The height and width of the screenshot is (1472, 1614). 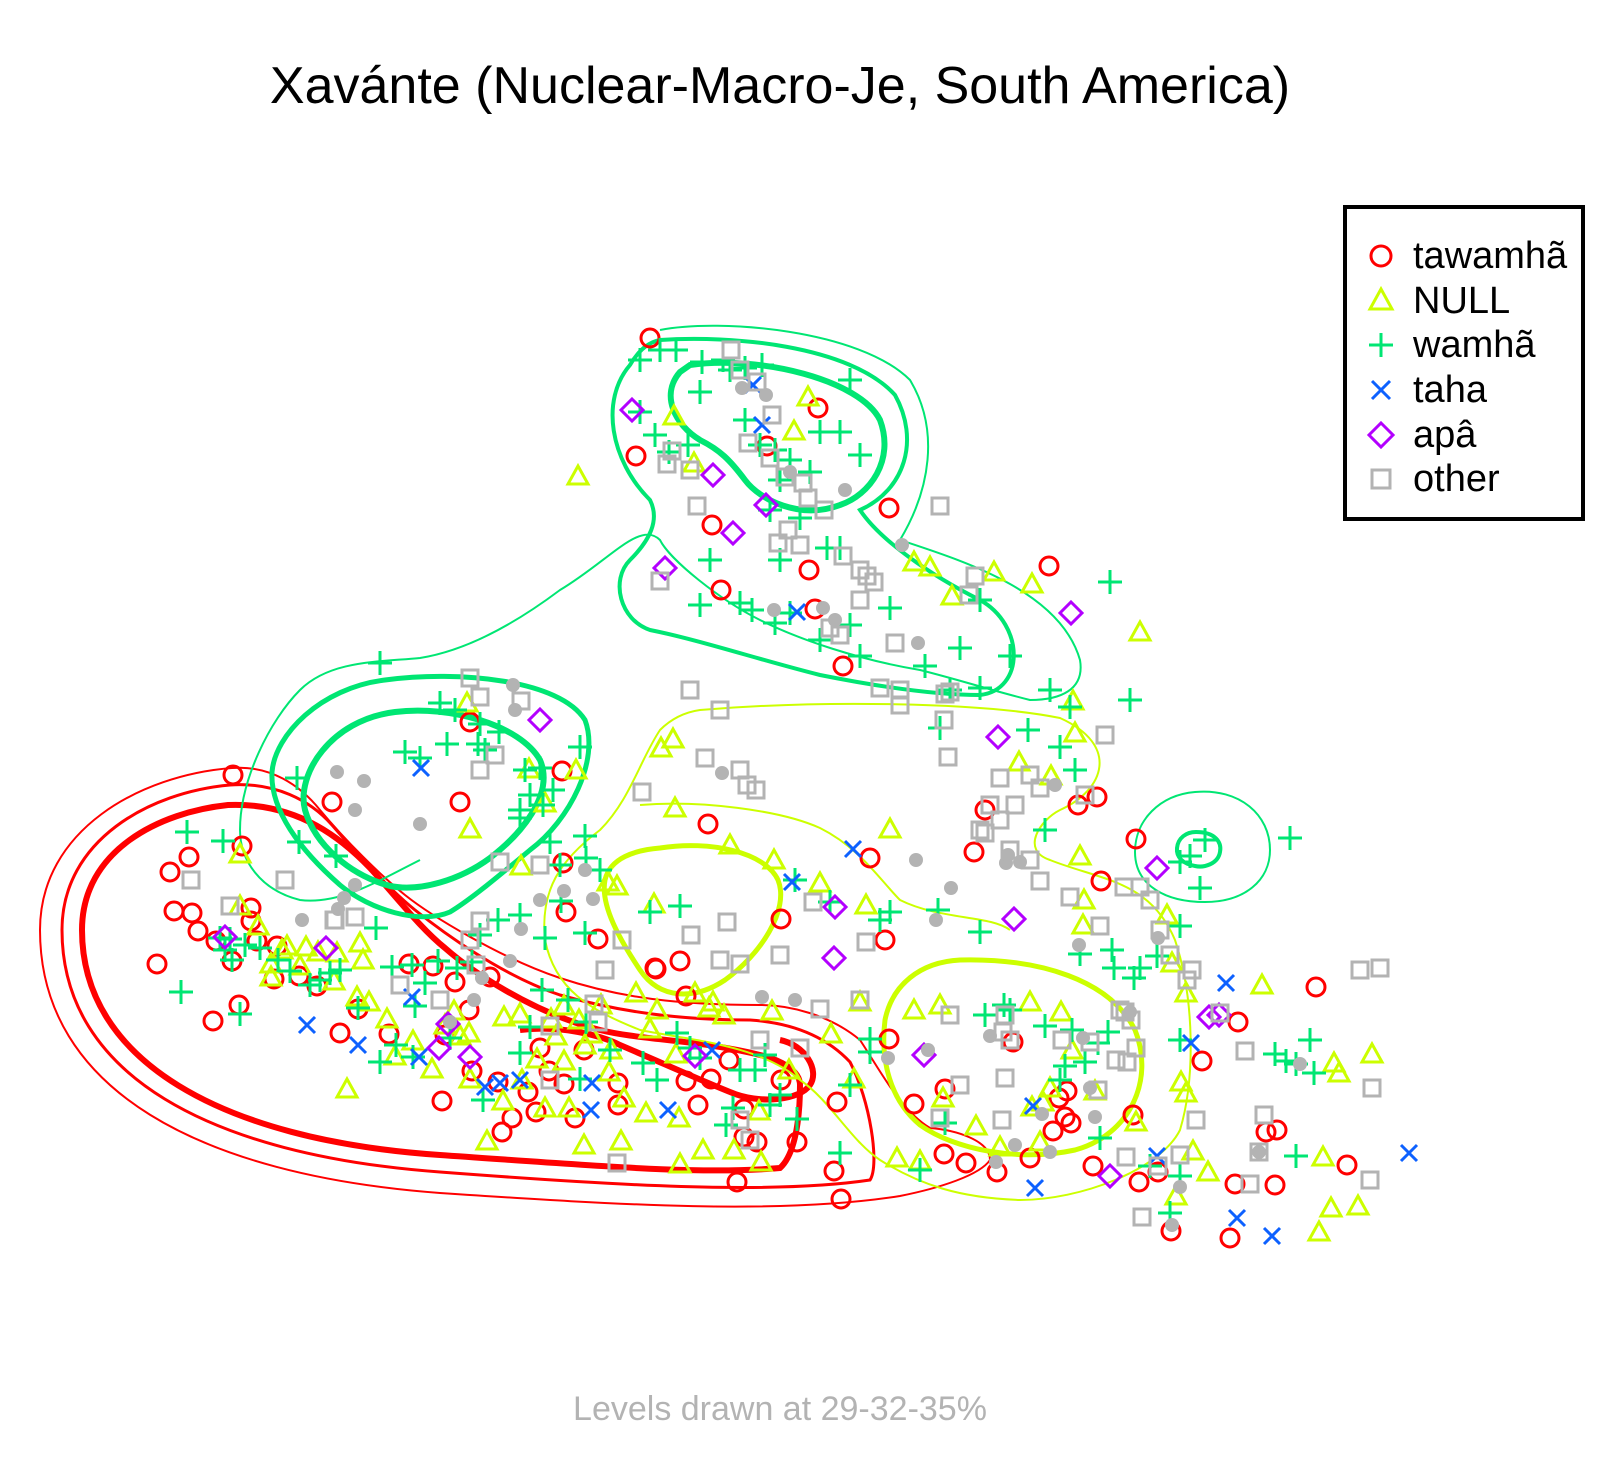 I want to click on legend-label: NULL, so click(x=1462, y=300).